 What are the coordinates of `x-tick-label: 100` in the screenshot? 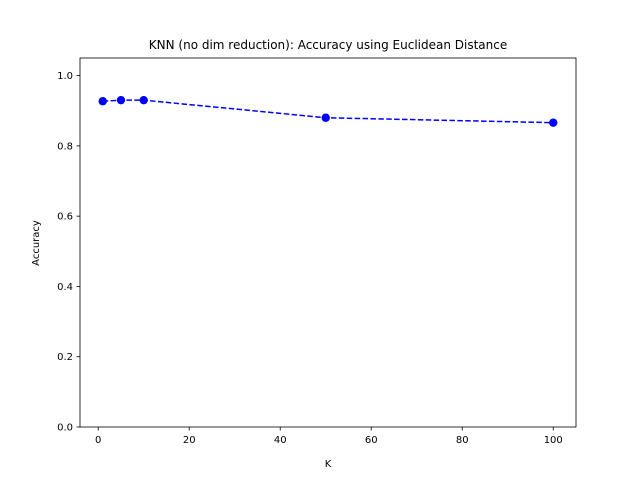 It's located at (553, 440).